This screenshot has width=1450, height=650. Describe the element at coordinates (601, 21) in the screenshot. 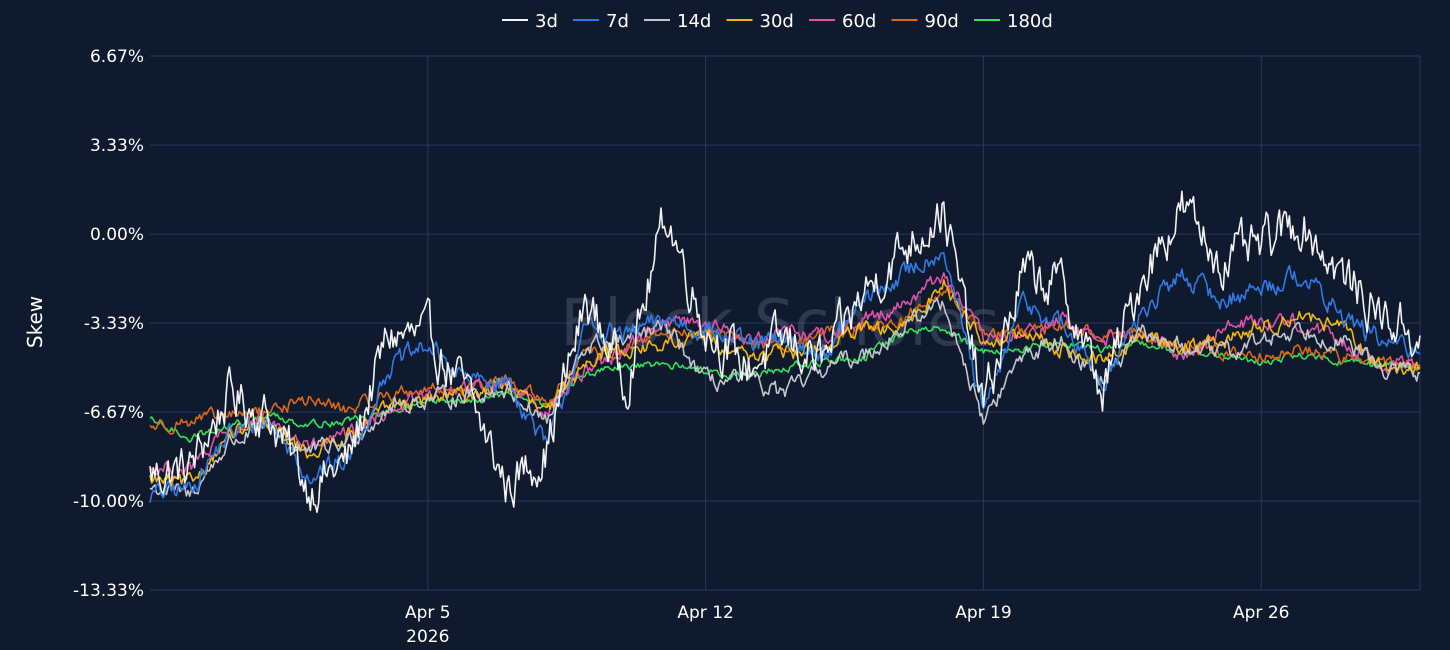

I see `legend-item-7d: 7d` at that location.